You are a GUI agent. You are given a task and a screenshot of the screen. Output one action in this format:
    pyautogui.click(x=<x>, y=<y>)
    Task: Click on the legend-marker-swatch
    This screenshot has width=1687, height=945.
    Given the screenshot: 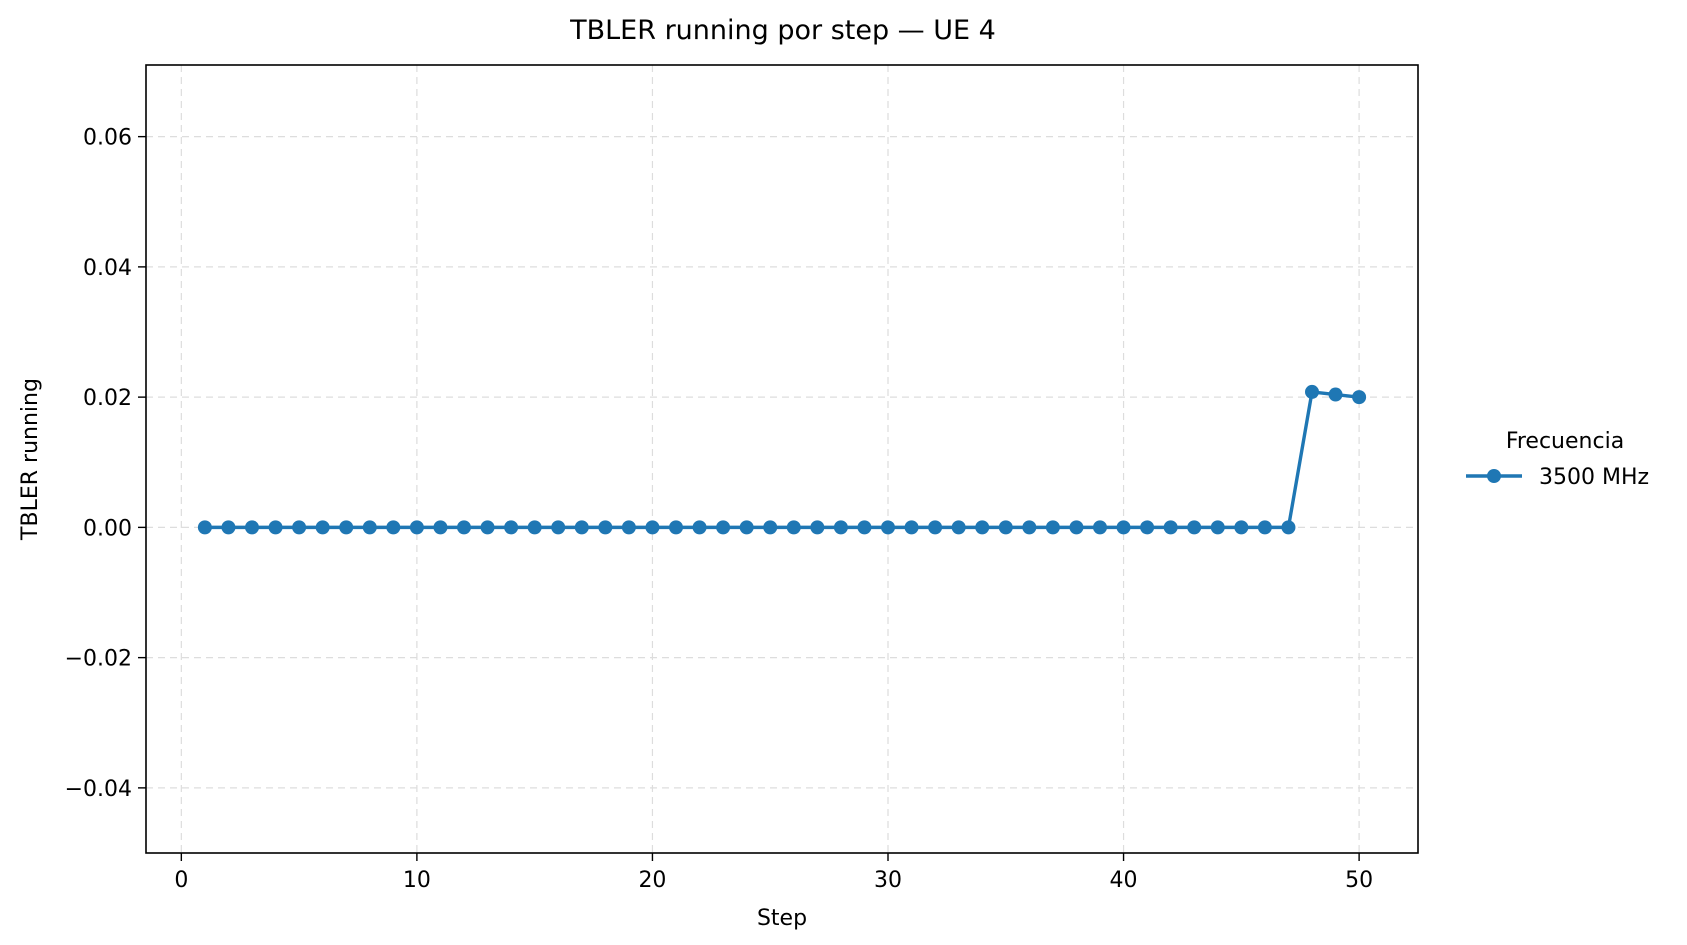 What is the action you would take?
    pyautogui.click(x=1494, y=476)
    